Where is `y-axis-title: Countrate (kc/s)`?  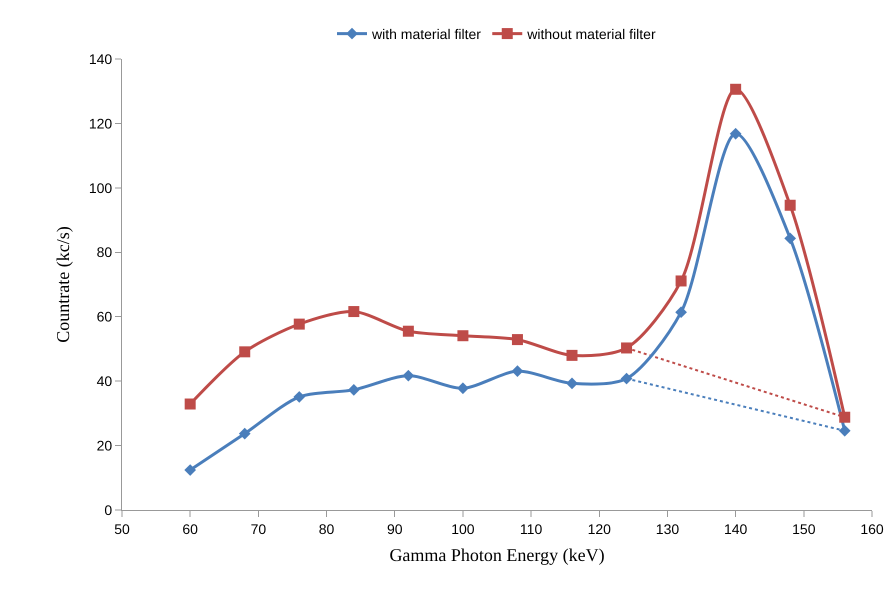
y-axis-title: Countrate (kc/s) is located at coordinates (63, 284).